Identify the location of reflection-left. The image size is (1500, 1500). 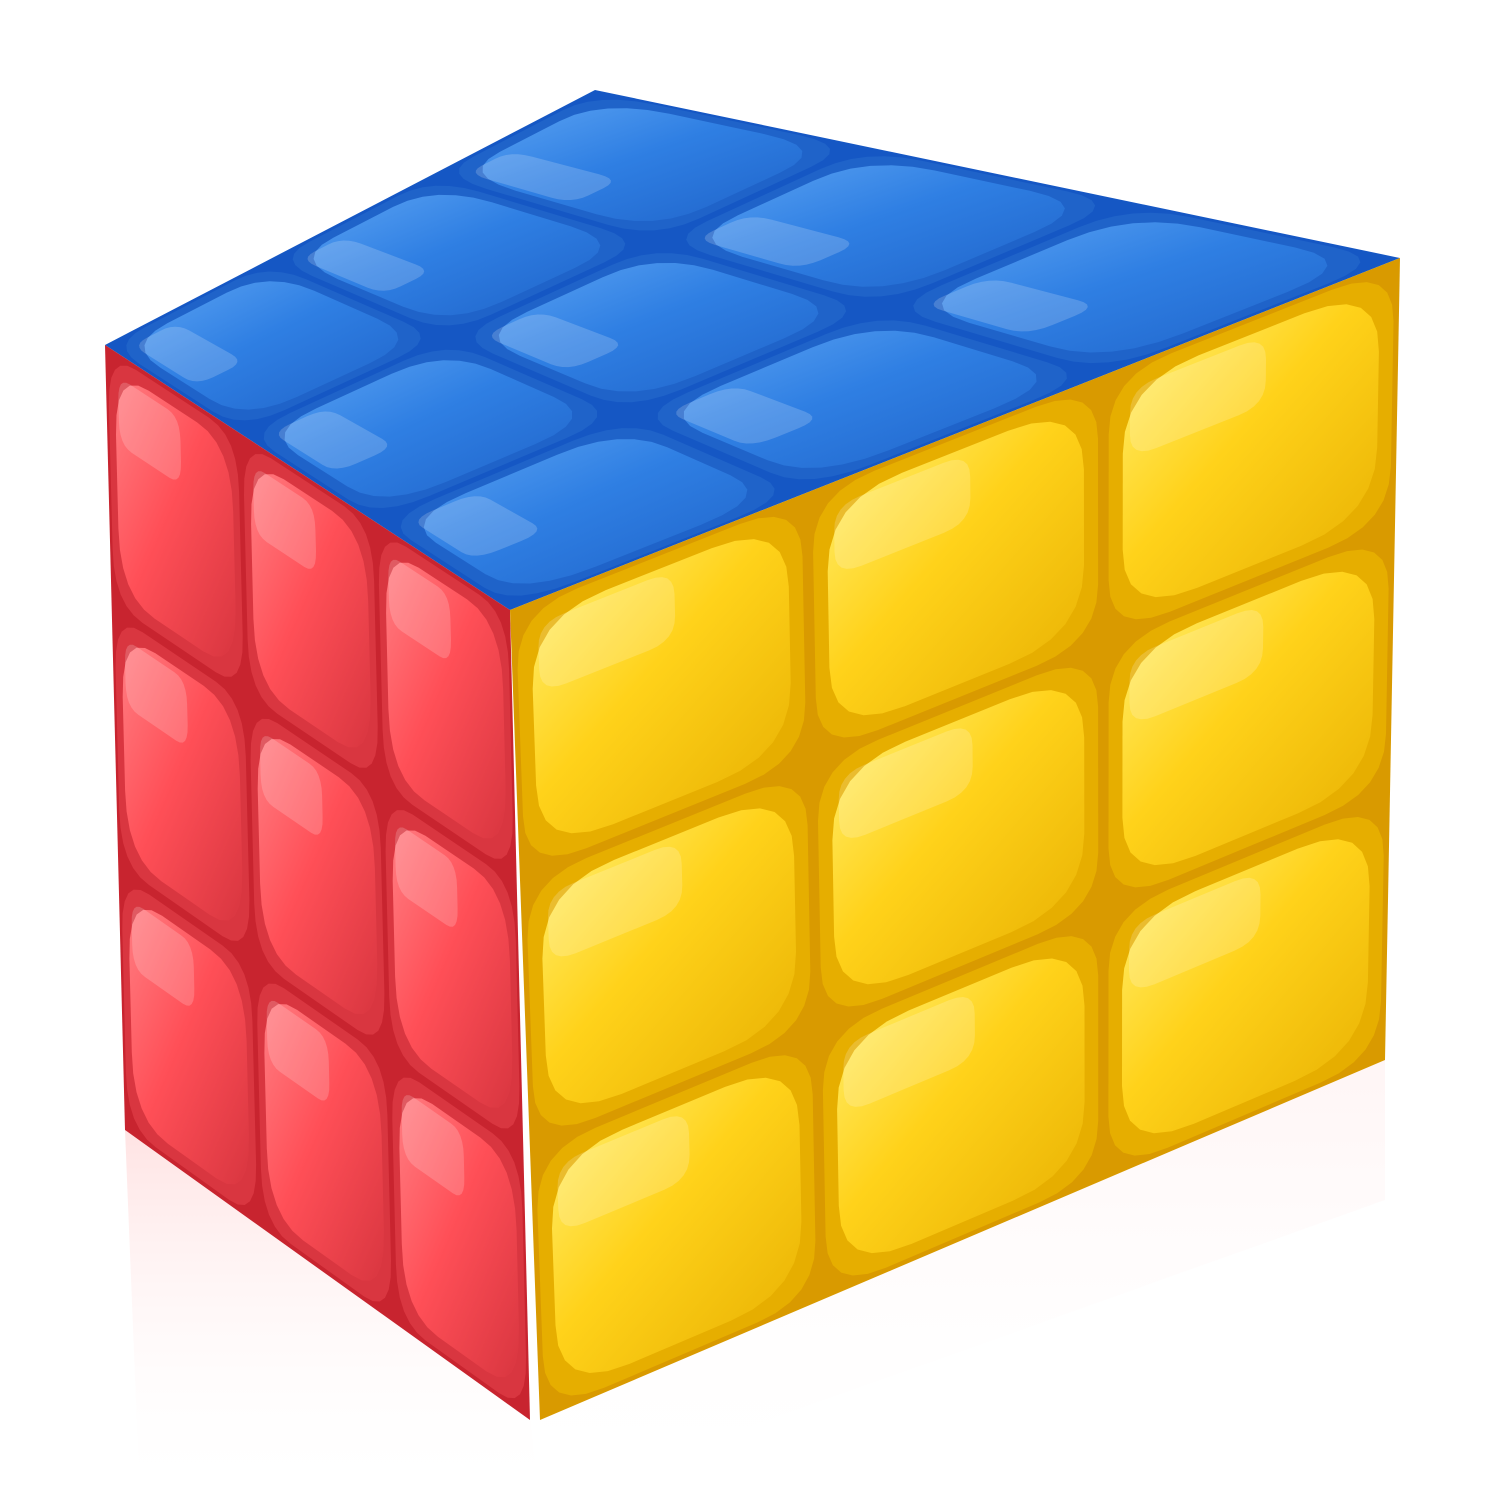
(332, 1315).